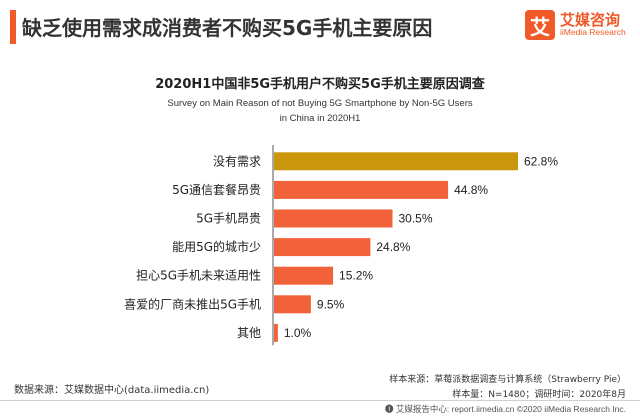  Describe the element at coordinates (320, 118) in the screenshot. I see `chart-subtitle-line-2: in China in 2020H1` at that location.